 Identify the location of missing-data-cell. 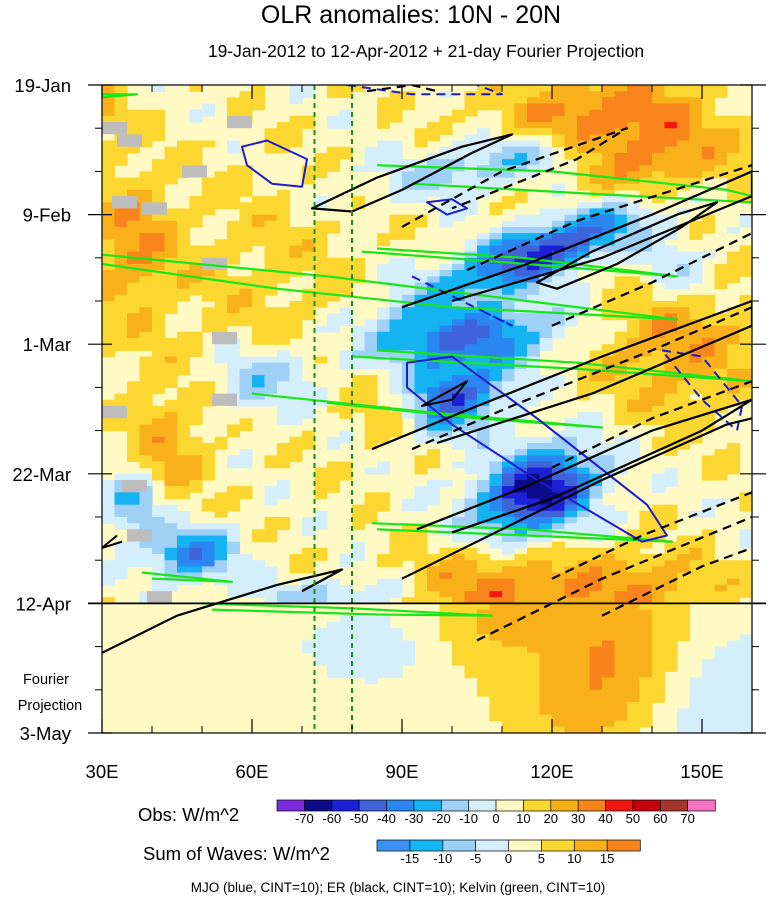
(114, 412).